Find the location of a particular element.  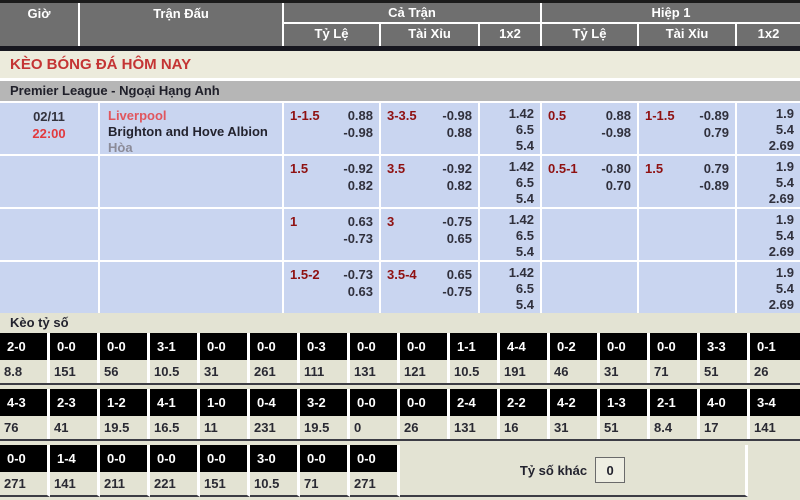

score-cell: 2-1 8.4 is located at coordinates (675, 414).